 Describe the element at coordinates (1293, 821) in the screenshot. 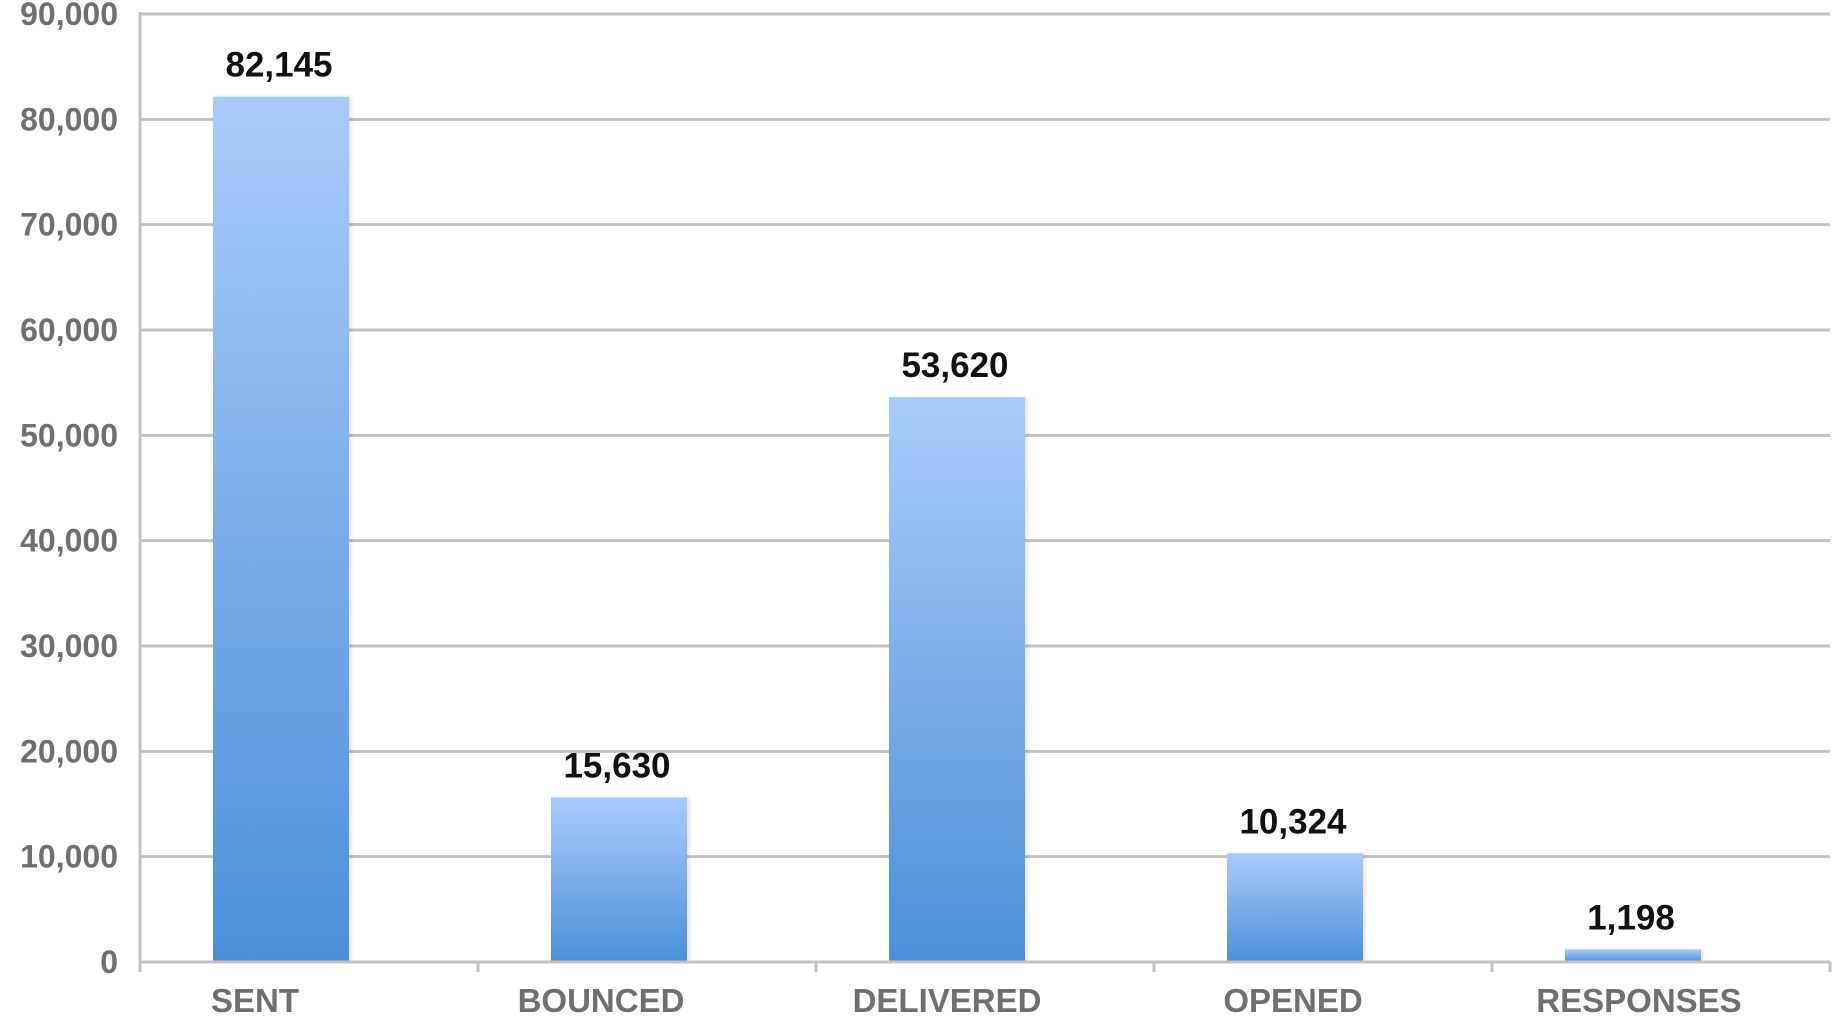

I see `data-label-opened: 10,324` at that location.